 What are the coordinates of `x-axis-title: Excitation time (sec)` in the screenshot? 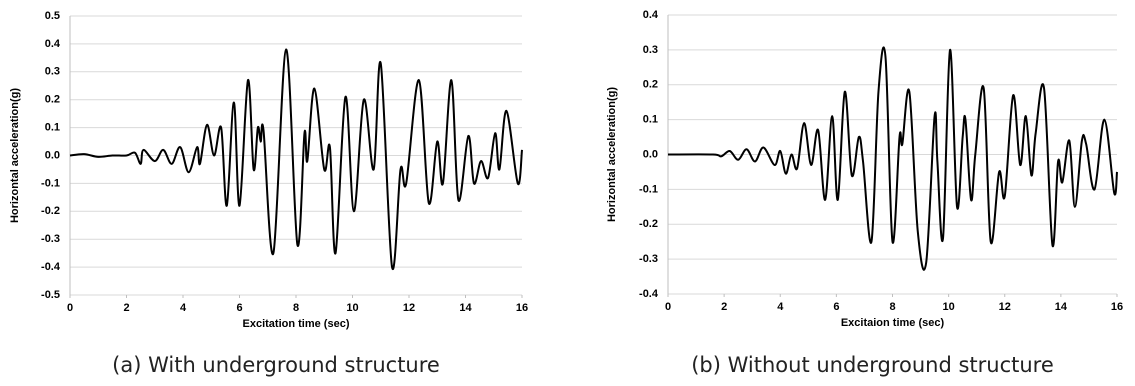 It's located at (296, 324).